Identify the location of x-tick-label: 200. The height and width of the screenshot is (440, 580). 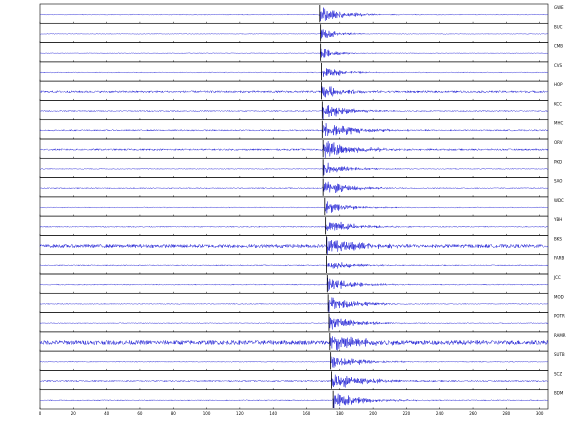
(373, 413).